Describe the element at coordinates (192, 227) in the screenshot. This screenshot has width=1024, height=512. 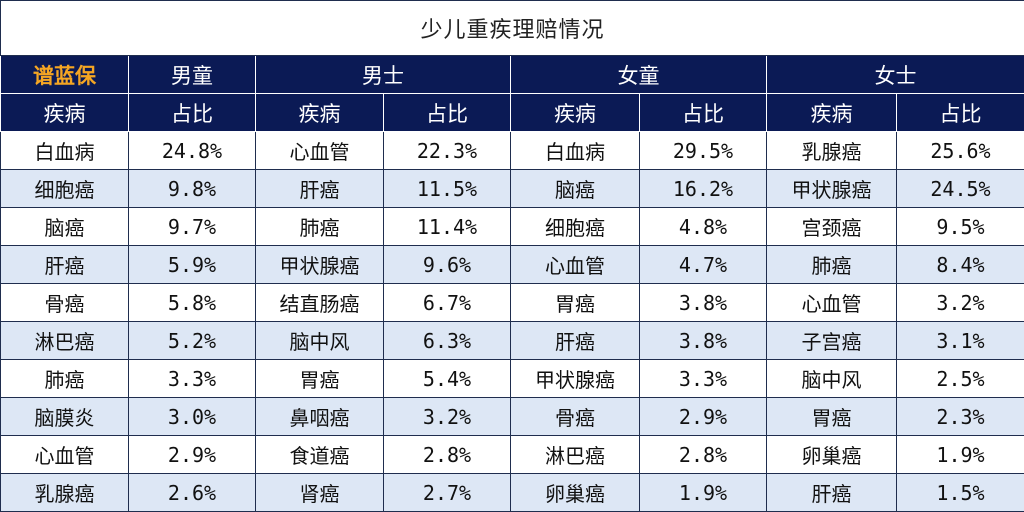
I see `share-cell: 9.7%` at that location.